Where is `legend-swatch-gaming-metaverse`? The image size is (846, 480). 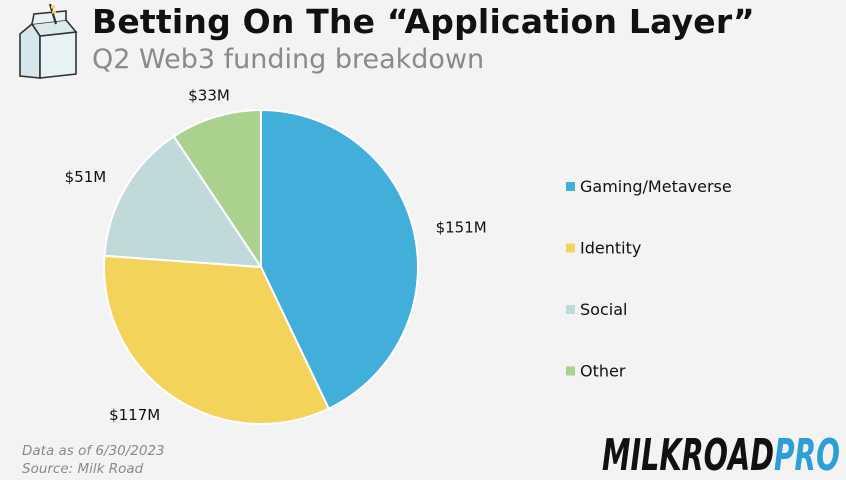 legend-swatch-gaming-metaverse is located at coordinates (570, 186).